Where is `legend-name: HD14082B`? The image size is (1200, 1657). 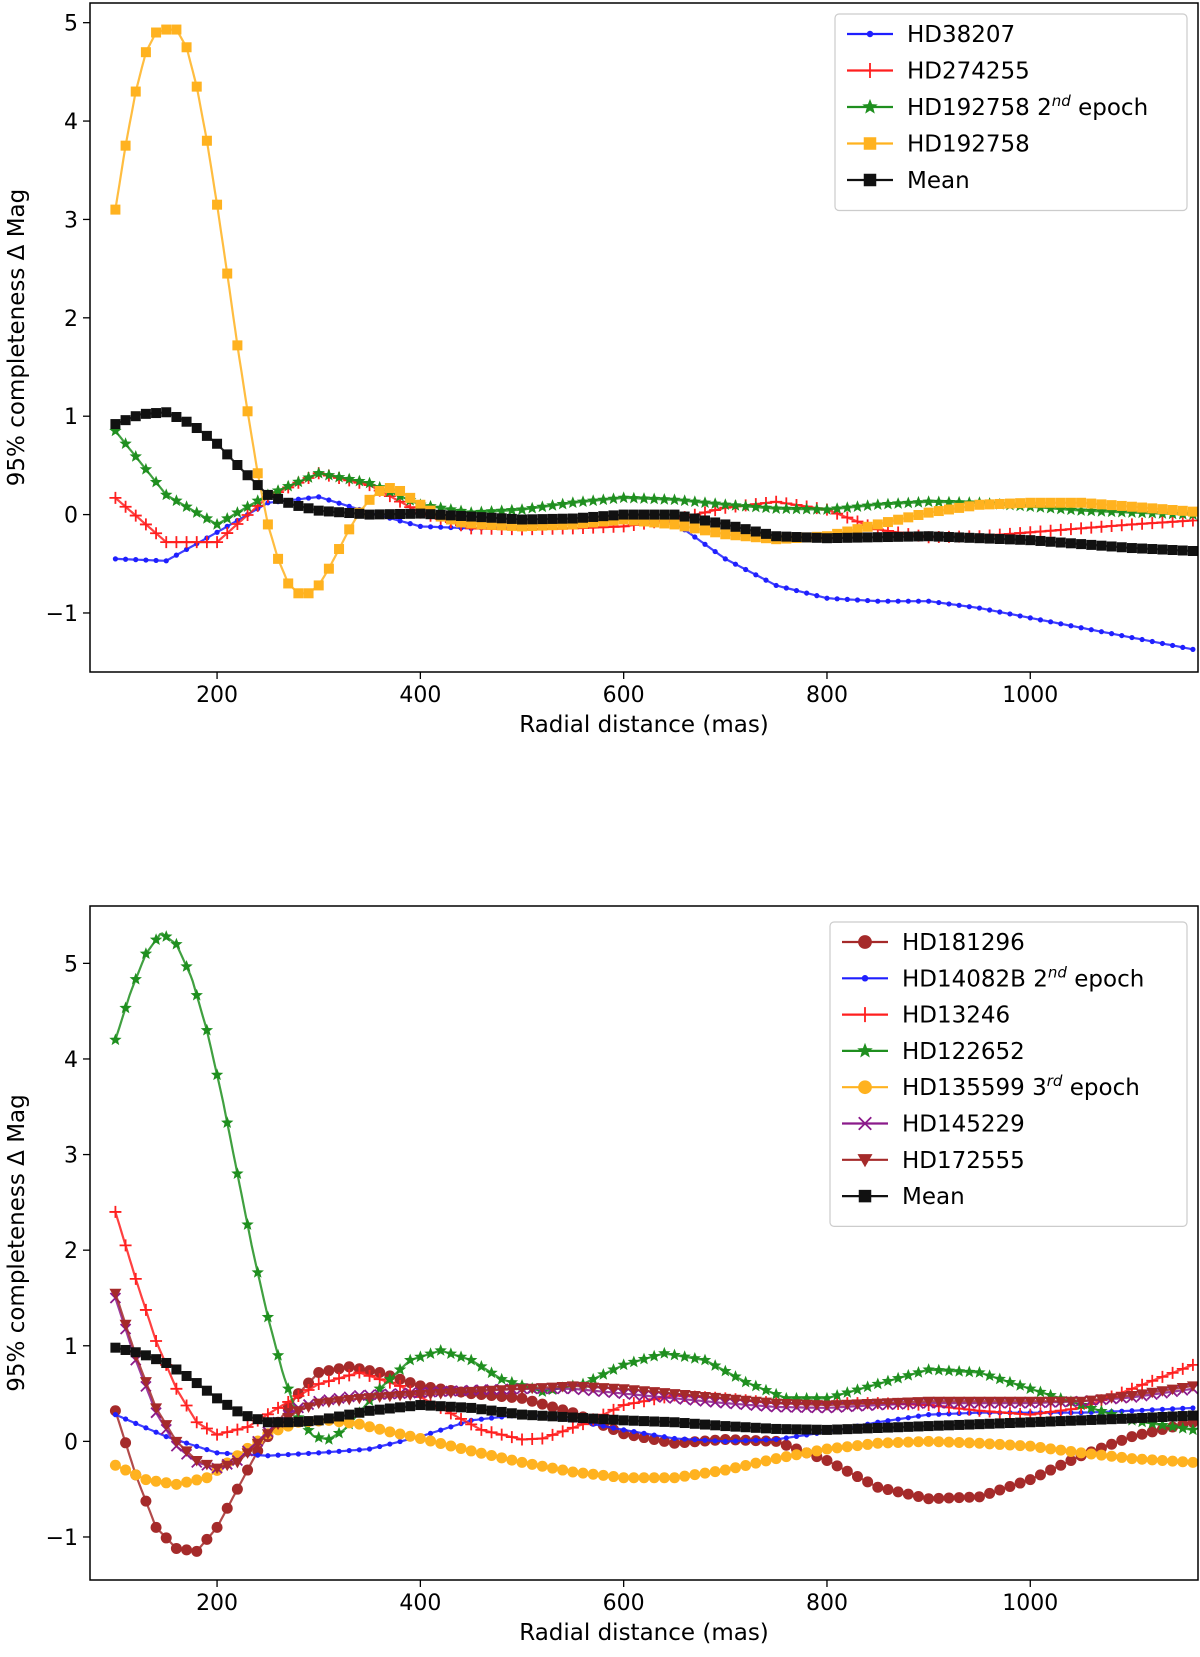
legend-name: HD14082B is located at coordinates (967, 979).